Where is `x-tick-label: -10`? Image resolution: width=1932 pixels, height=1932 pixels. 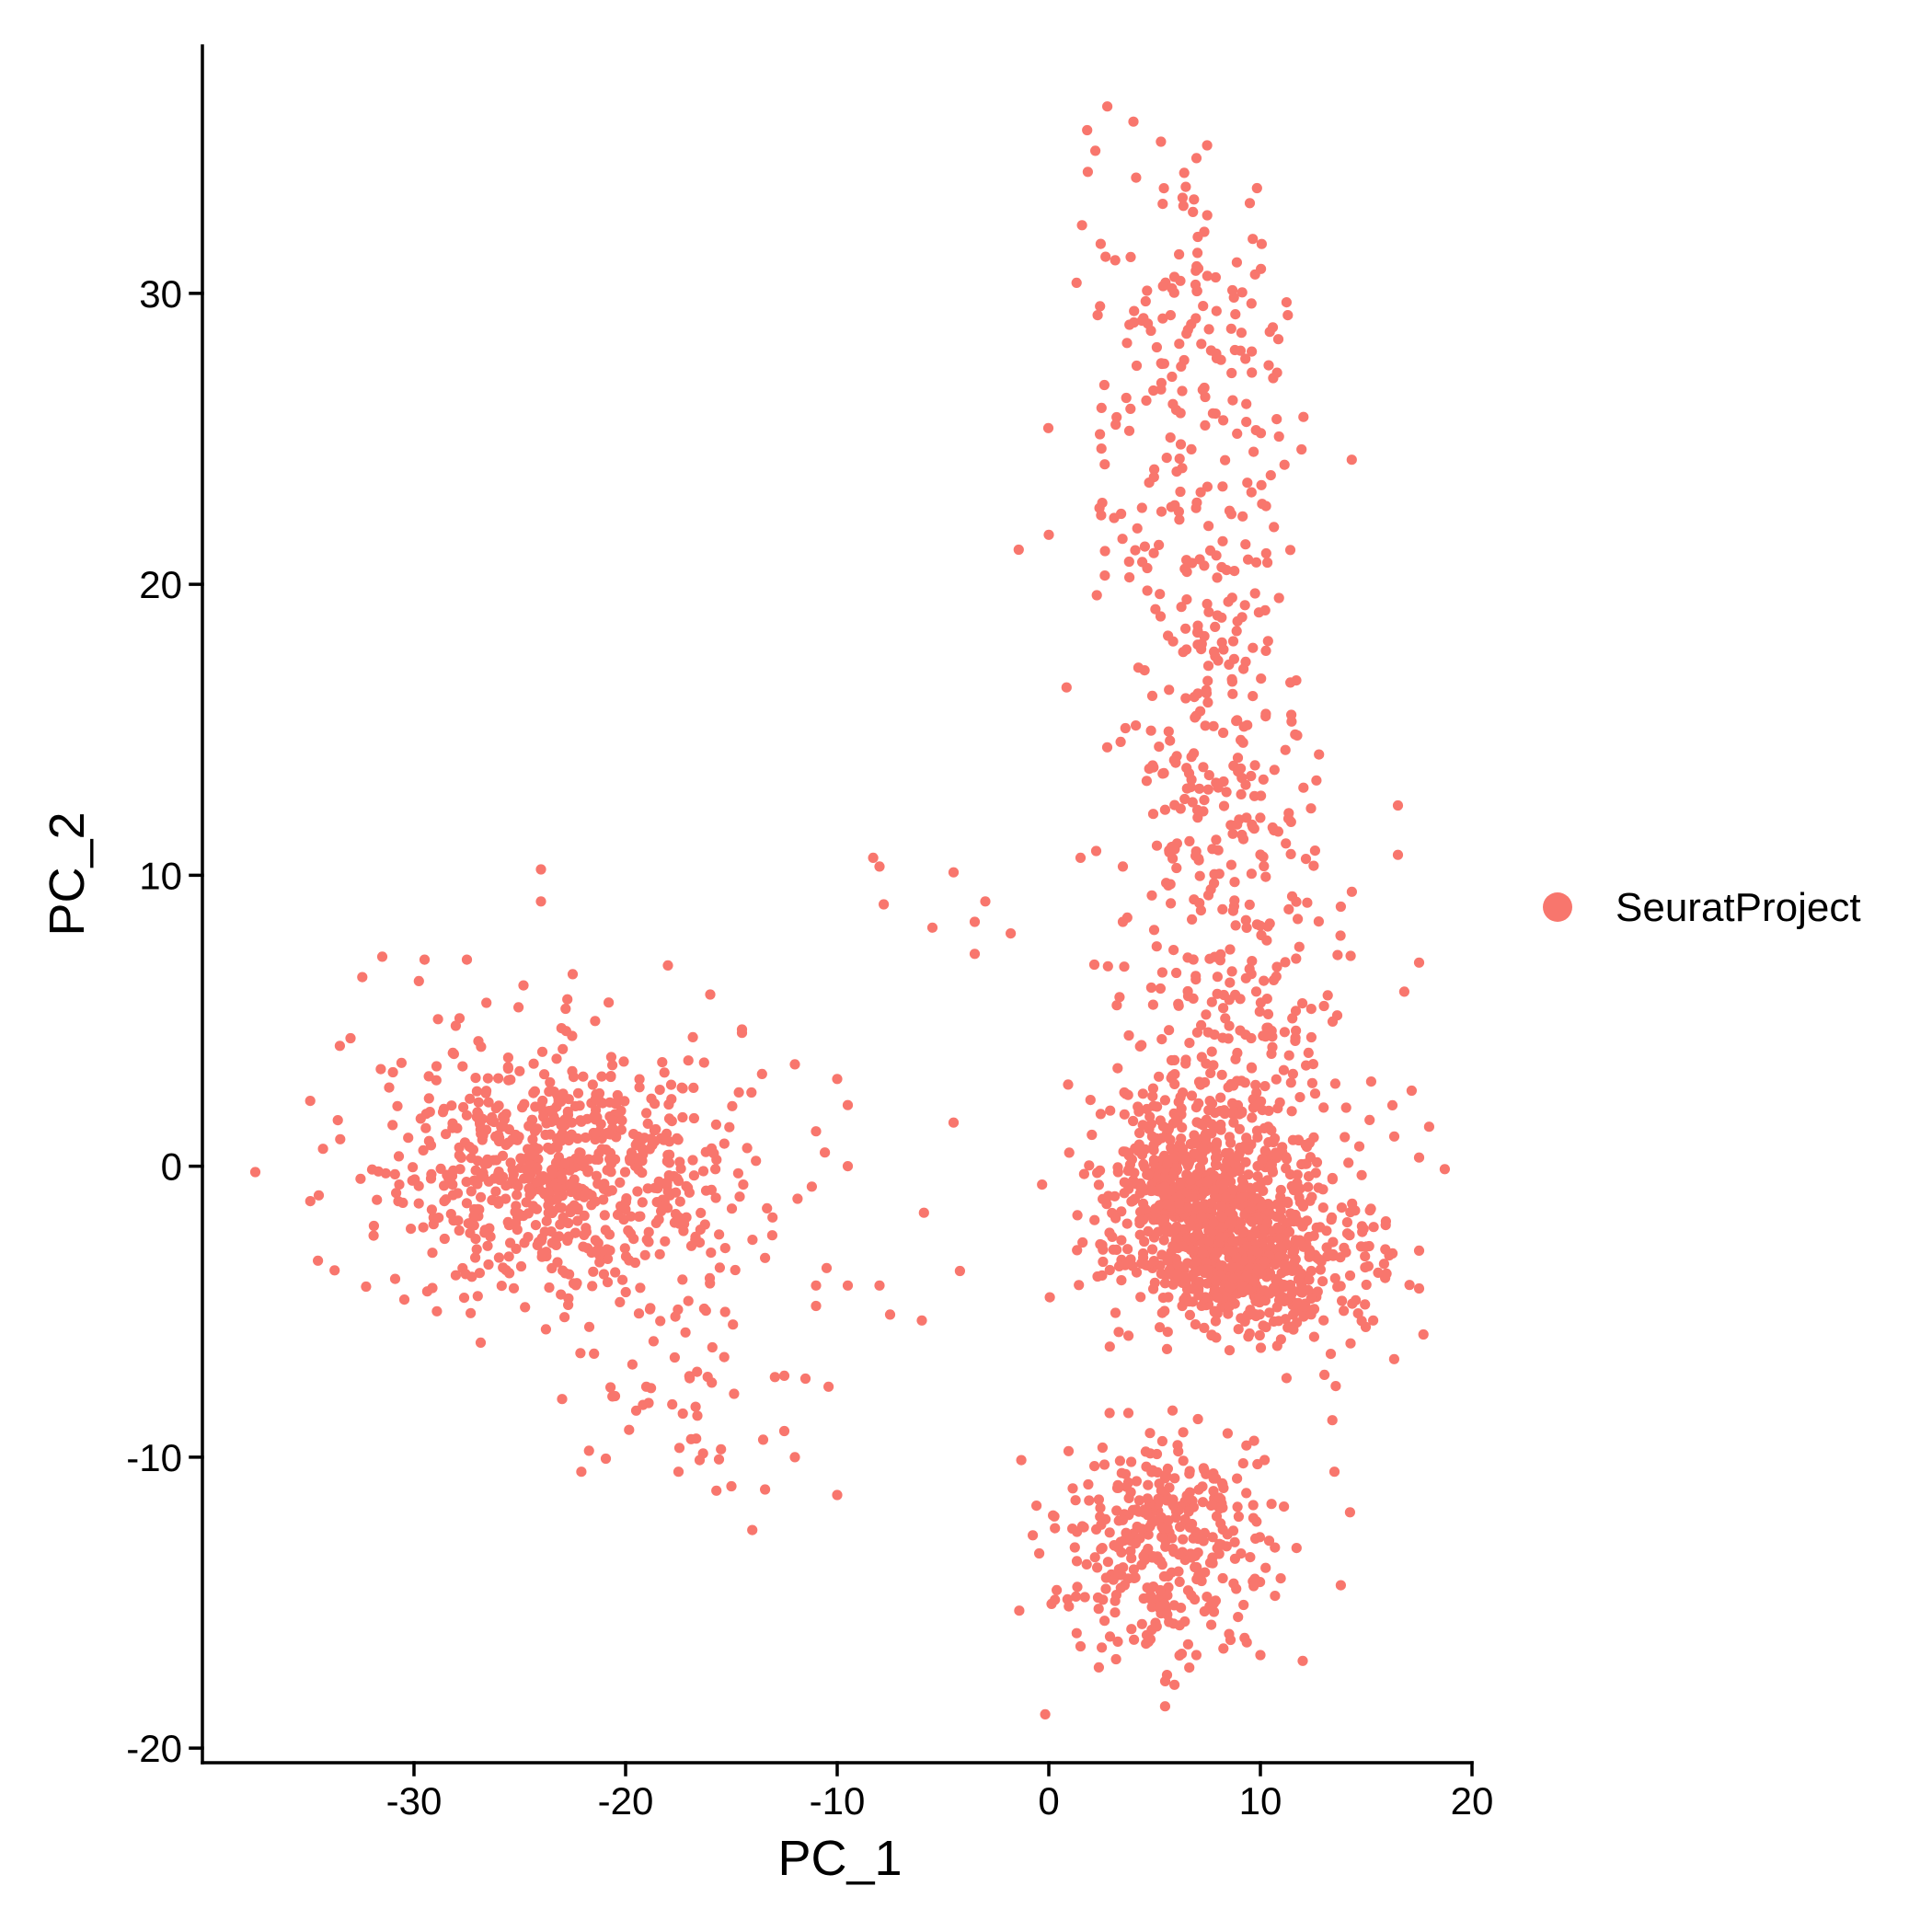
x-tick-label: -10 is located at coordinates (838, 1801).